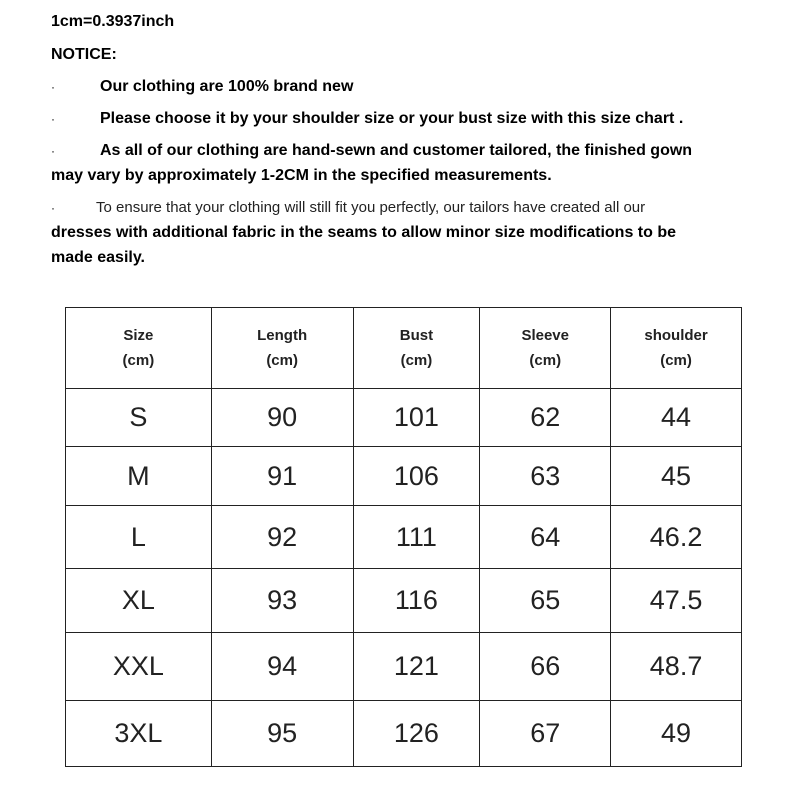 The image size is (800, 804). Describe the element at coordinates (138, 600) in the screenshot. I see `table-cell: XL` at that location.